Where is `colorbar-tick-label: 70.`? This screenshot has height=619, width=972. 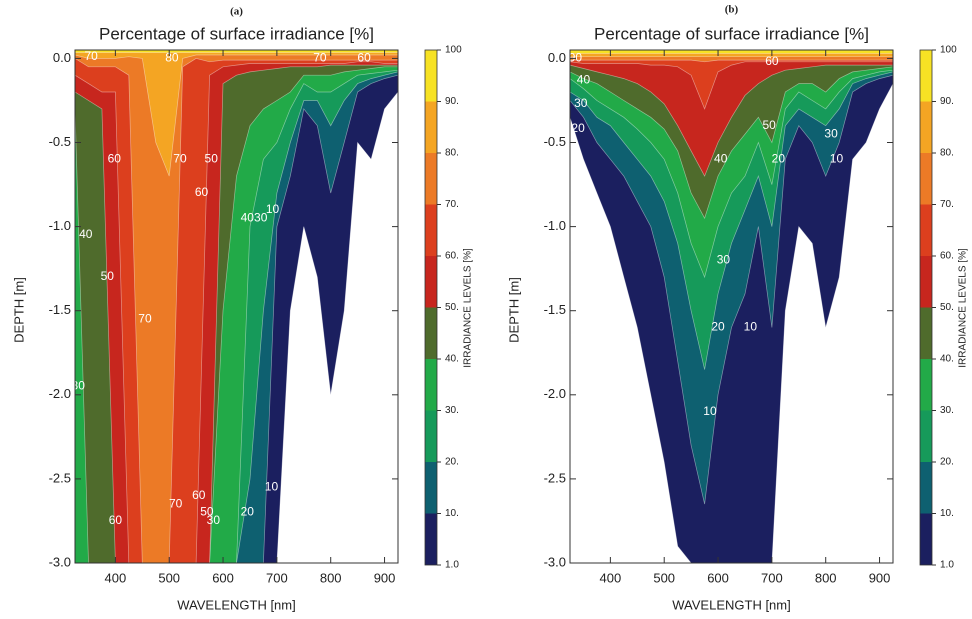 colorbar-tick-label: 70. is located at coordinates (452, 204).